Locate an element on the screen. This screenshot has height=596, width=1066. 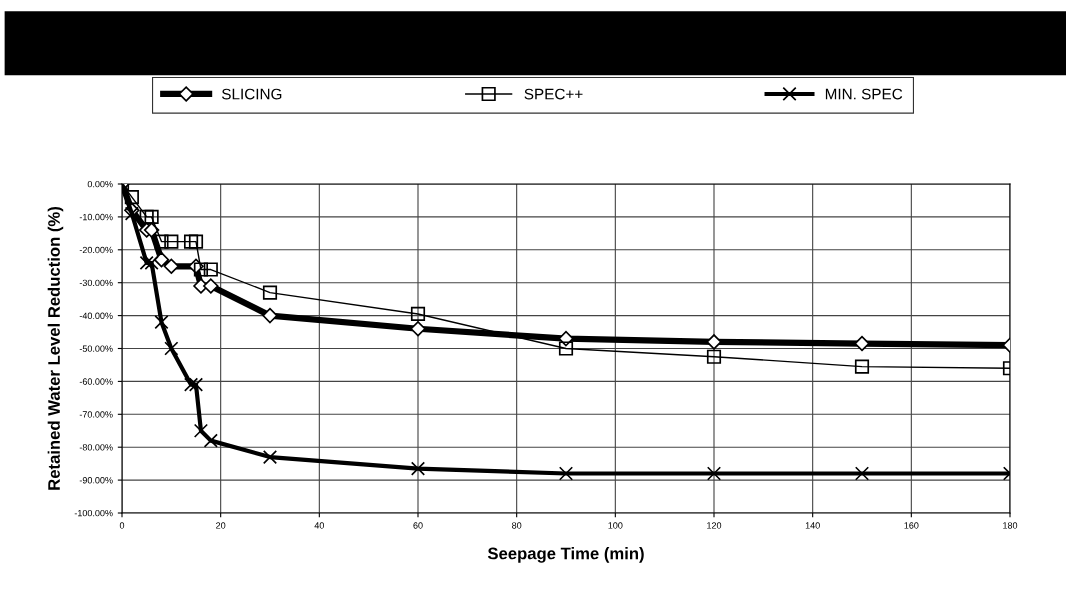
x-axis-title: Seepage Time (min) is located at coordinates (565, 555).